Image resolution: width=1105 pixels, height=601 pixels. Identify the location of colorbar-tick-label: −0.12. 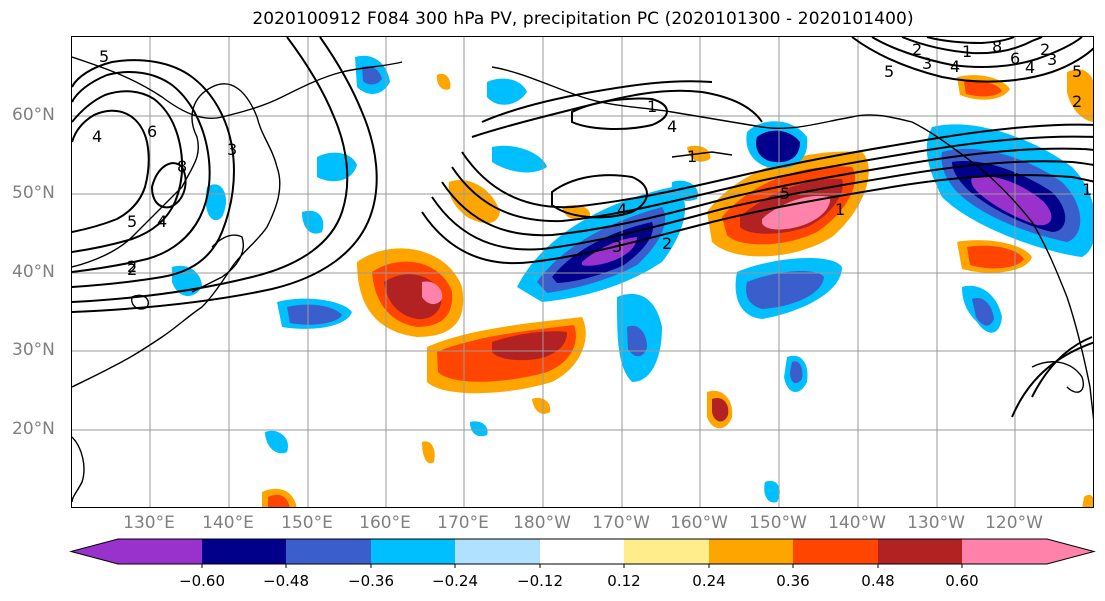
(540, 581).